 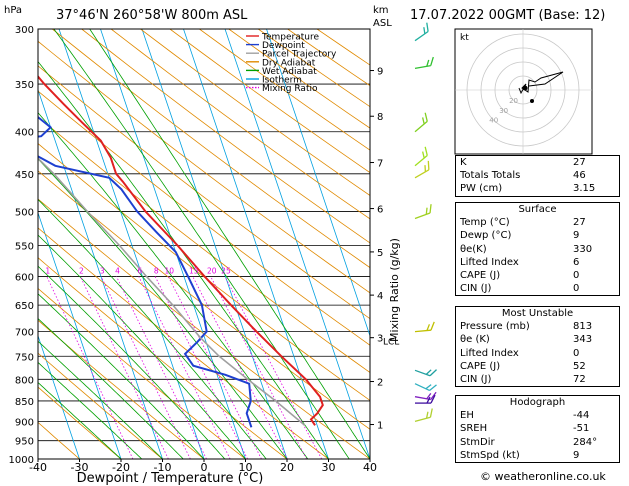 I want to click on x-tick-label: -10, so click(x=163, y=467).